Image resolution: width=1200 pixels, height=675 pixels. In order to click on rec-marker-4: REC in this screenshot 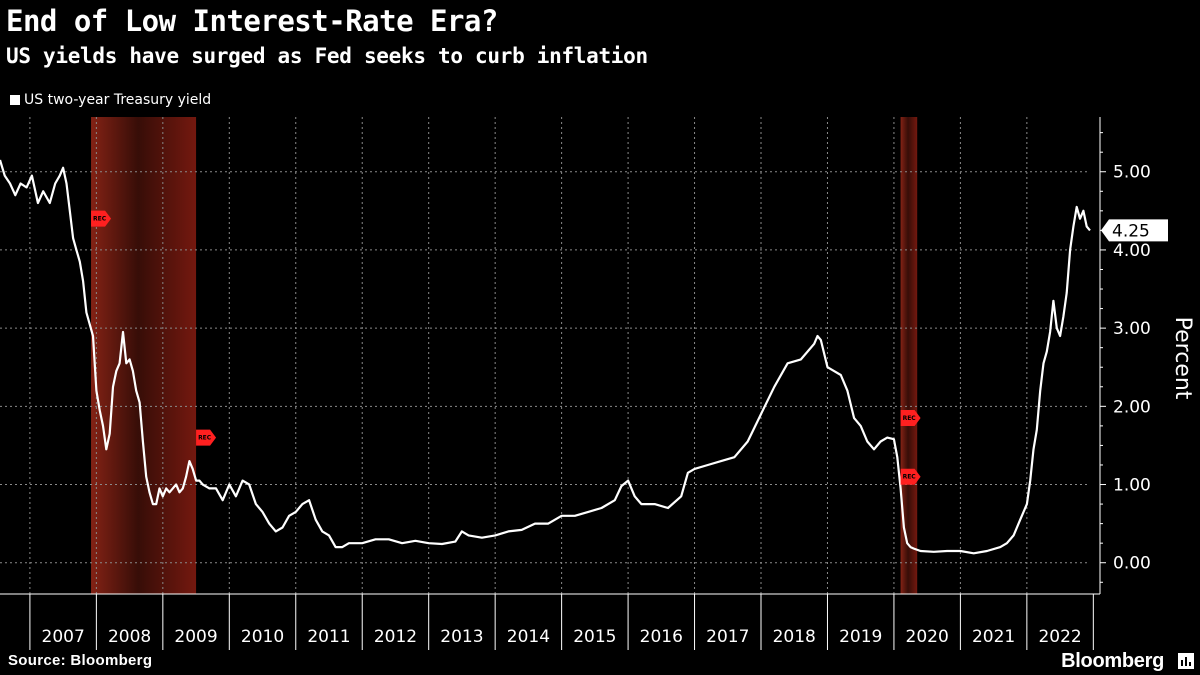, I will do `click(910, 476)`.